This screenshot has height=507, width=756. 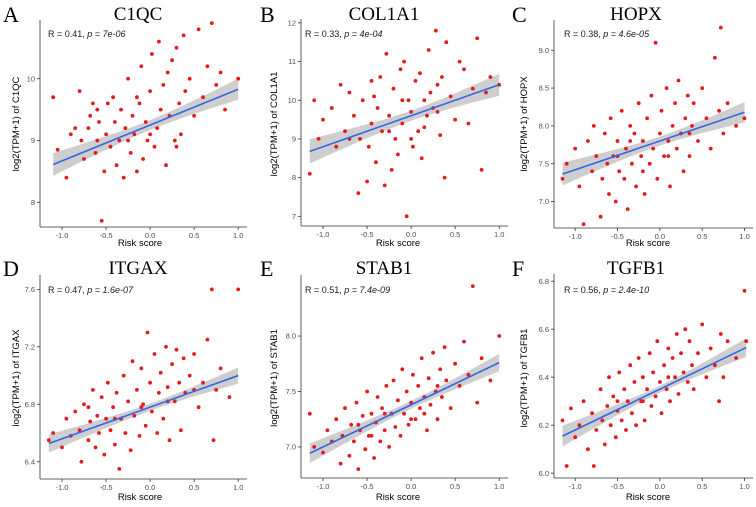 I want to click on y-tick-label: 9, so click(x=294, y=139).